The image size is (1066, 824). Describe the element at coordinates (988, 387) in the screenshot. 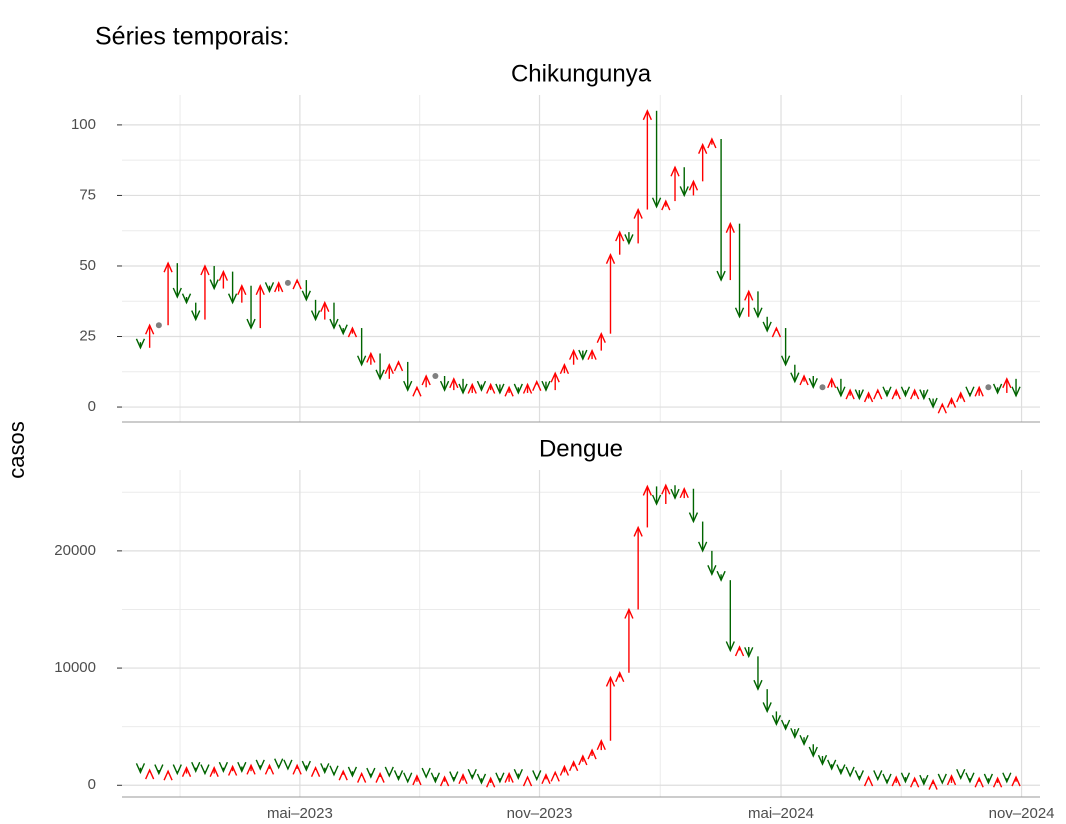

I see `no-change-dot` at that location.